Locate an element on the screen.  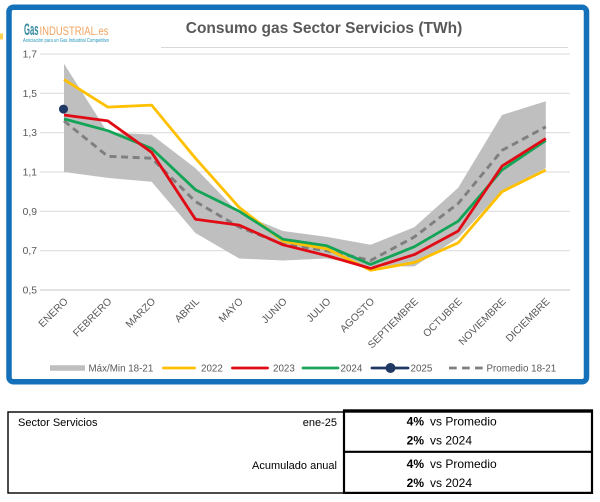
svg-text: Máx/Min 18-21 is located at coordinates (121, 369).